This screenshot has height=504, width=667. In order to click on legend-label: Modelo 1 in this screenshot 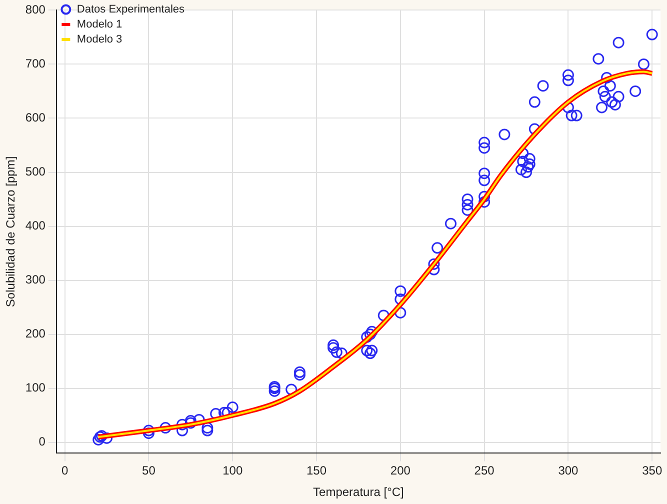, I will do `click(99, 24)`.